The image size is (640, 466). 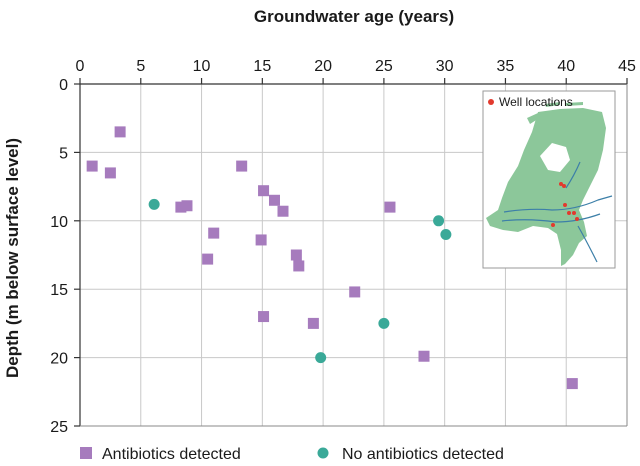 I want to click on x-tick-label: 10, so click(x=202, y=66).